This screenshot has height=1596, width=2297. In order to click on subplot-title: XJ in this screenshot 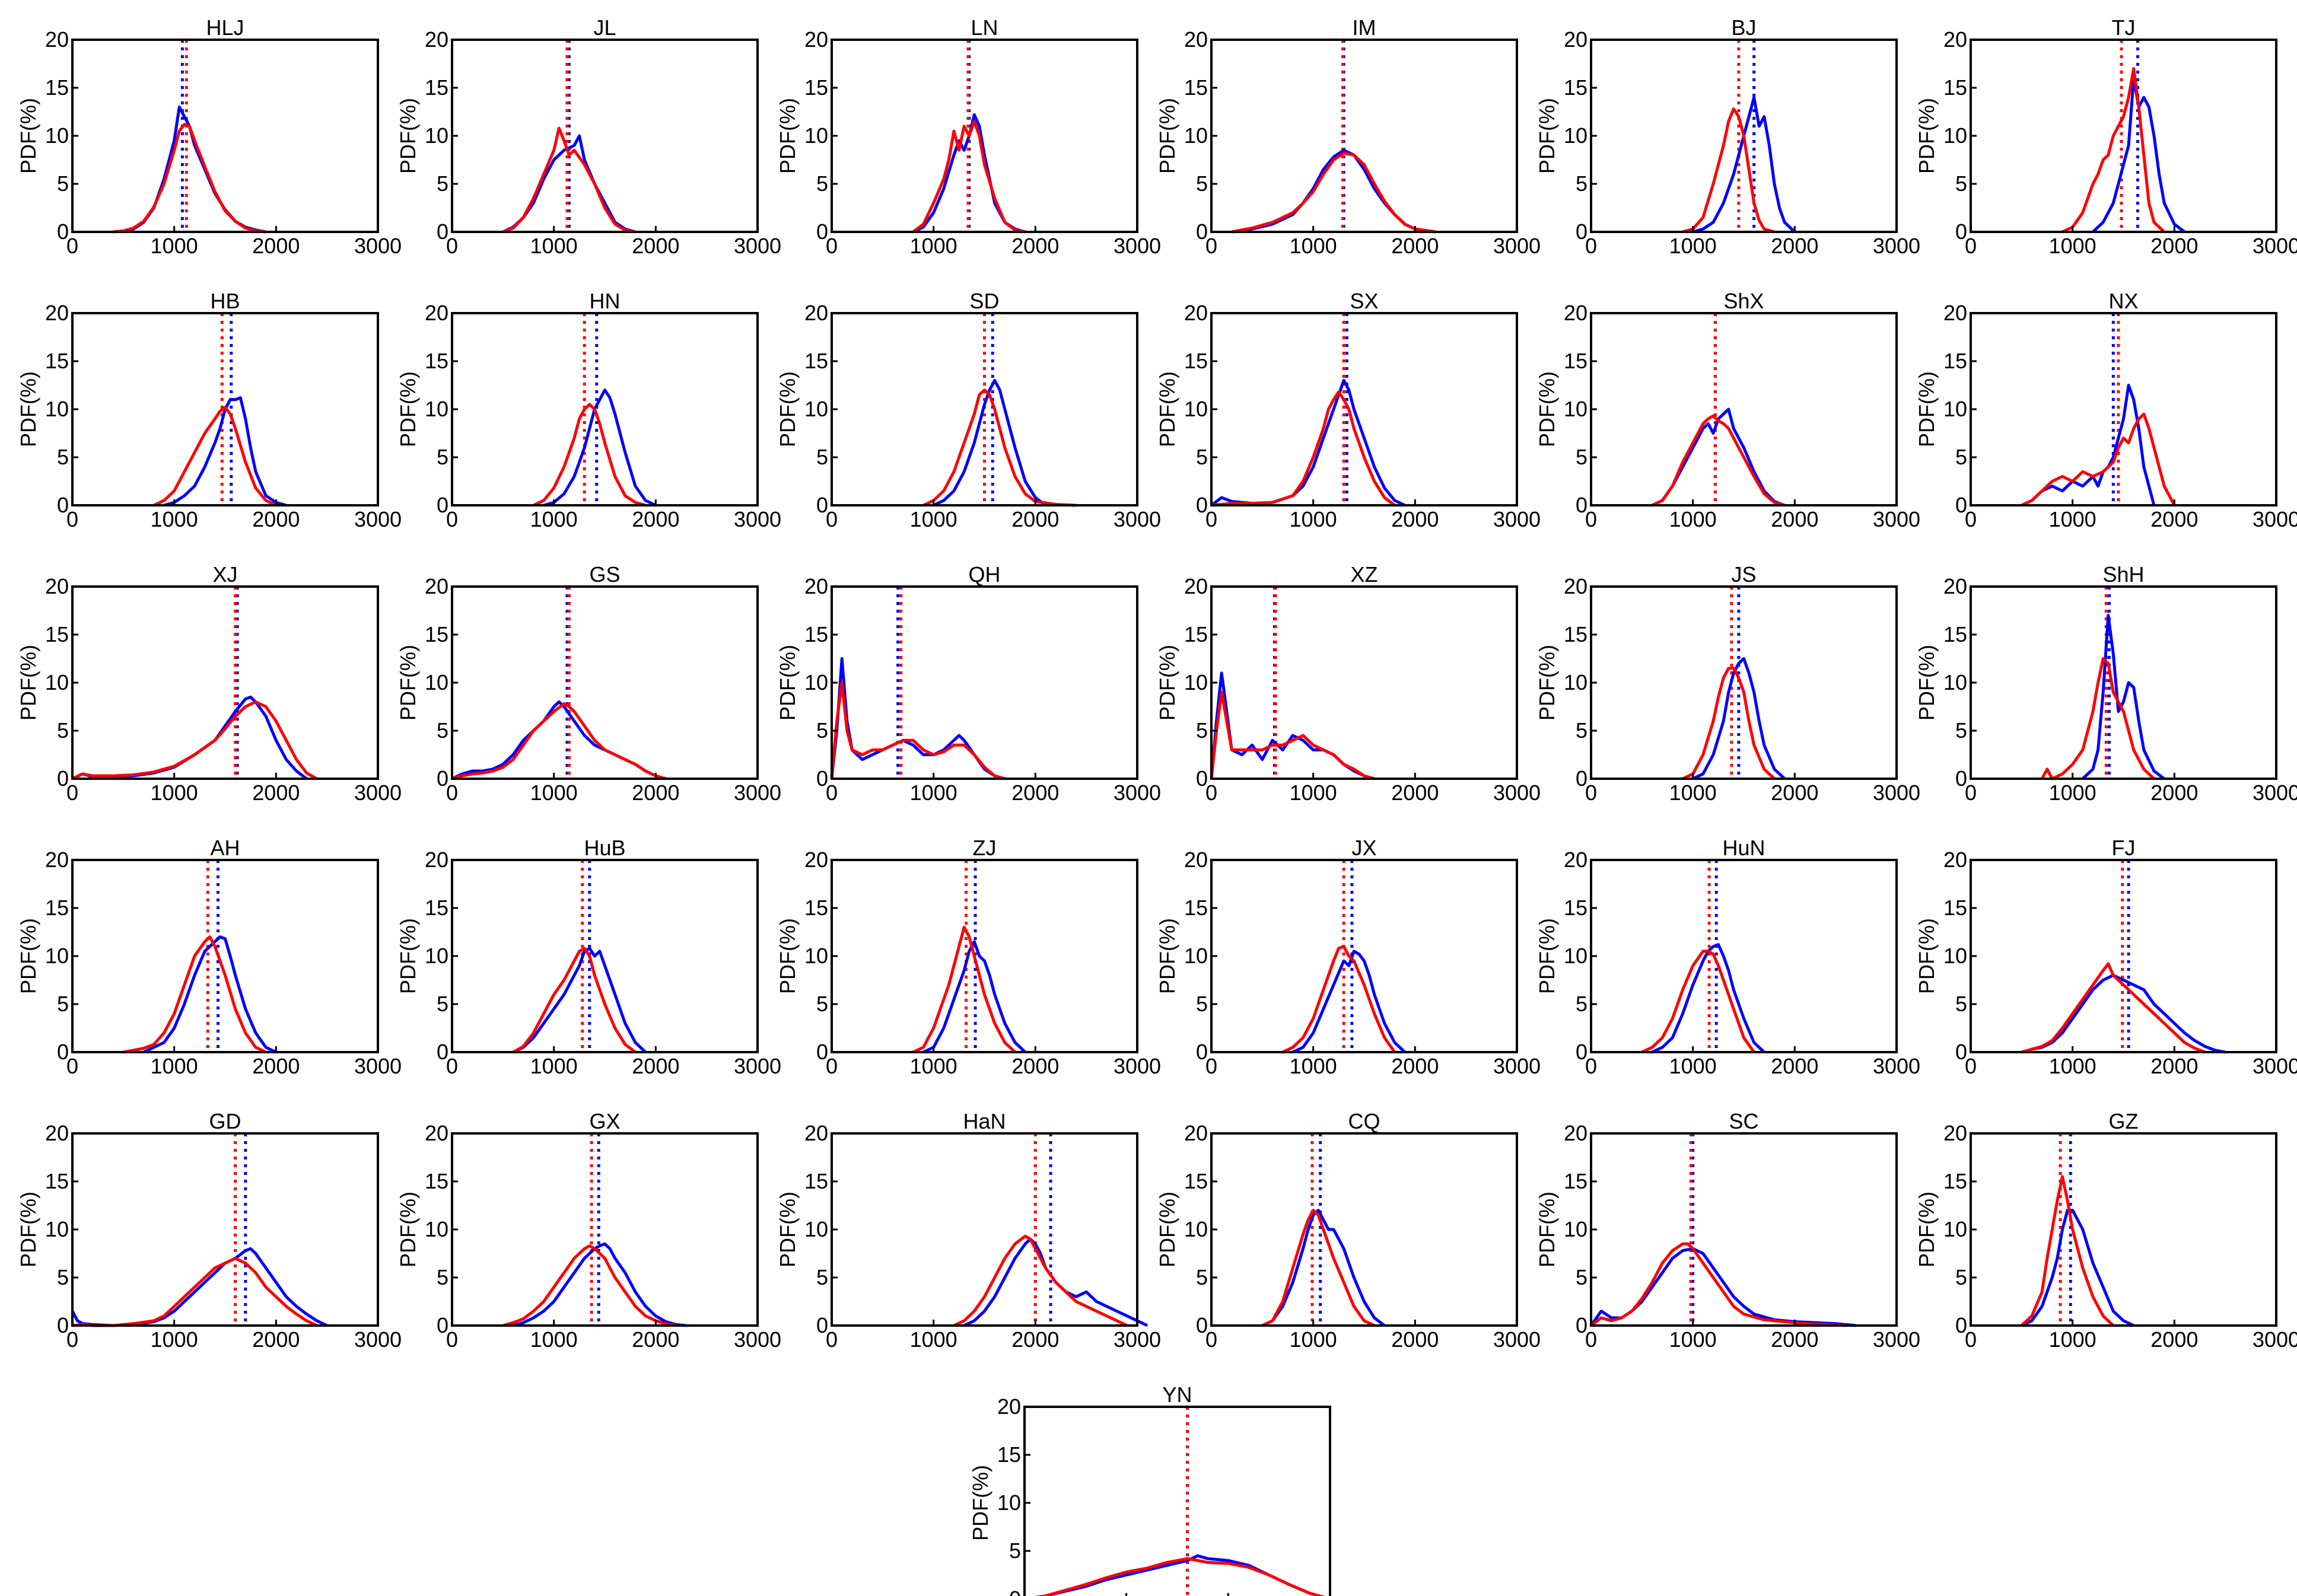, I will do `click(224, 574)`.